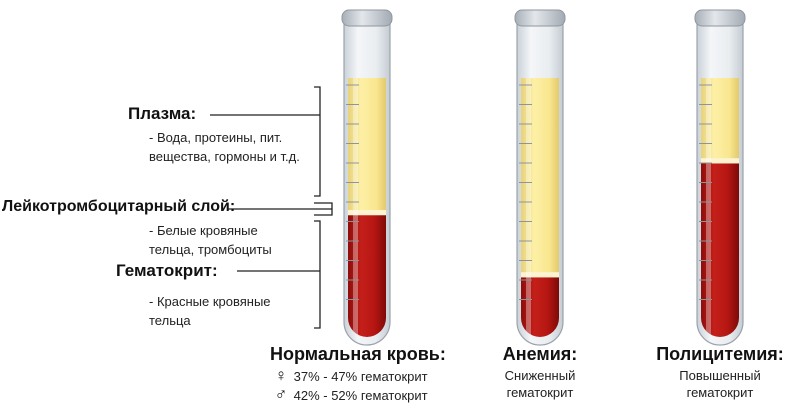  Describe the element at coordinates (162, 113) in the screenshot. I see `plasma-title: Плазма:` at that location.